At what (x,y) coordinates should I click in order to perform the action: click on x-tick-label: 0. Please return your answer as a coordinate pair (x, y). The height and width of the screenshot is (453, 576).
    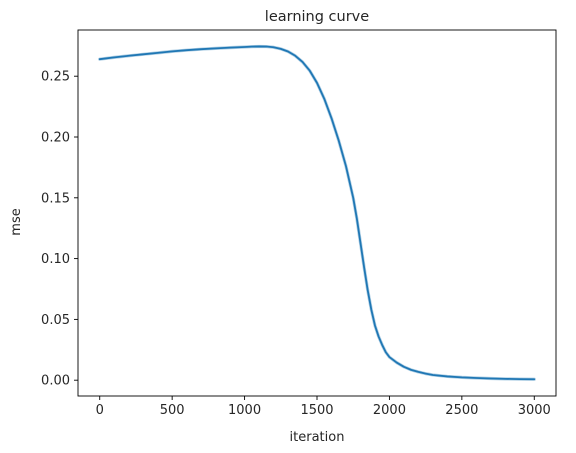
    Looking at the image, I should click on (100, 410).